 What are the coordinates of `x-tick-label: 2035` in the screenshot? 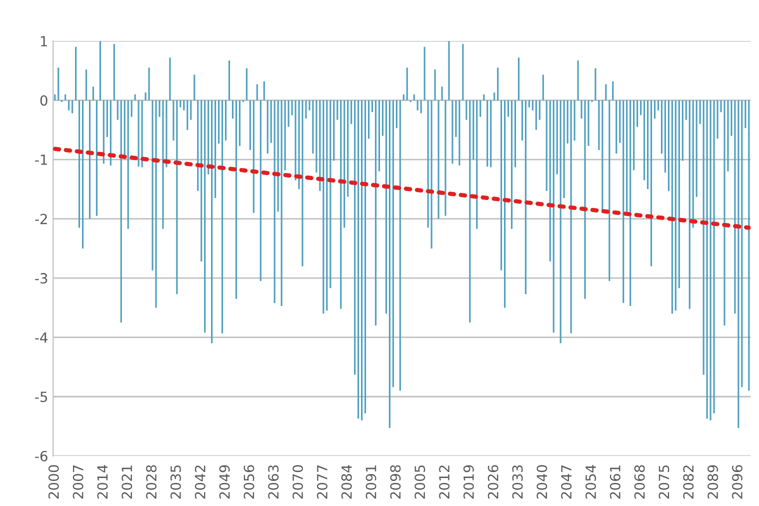 It's located at (175, 482).